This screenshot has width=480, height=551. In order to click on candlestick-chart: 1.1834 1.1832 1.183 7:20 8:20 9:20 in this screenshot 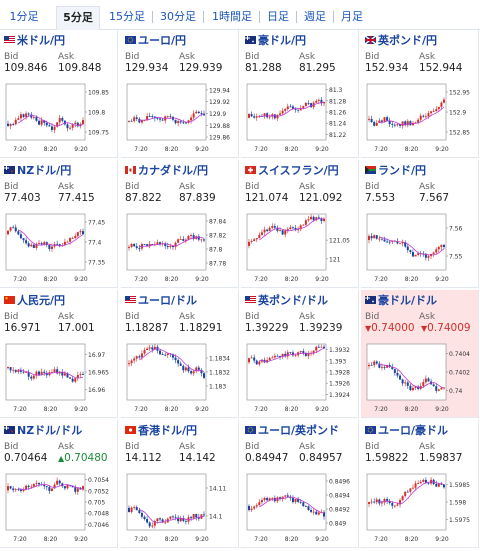, I will do `click(180, 377)`.